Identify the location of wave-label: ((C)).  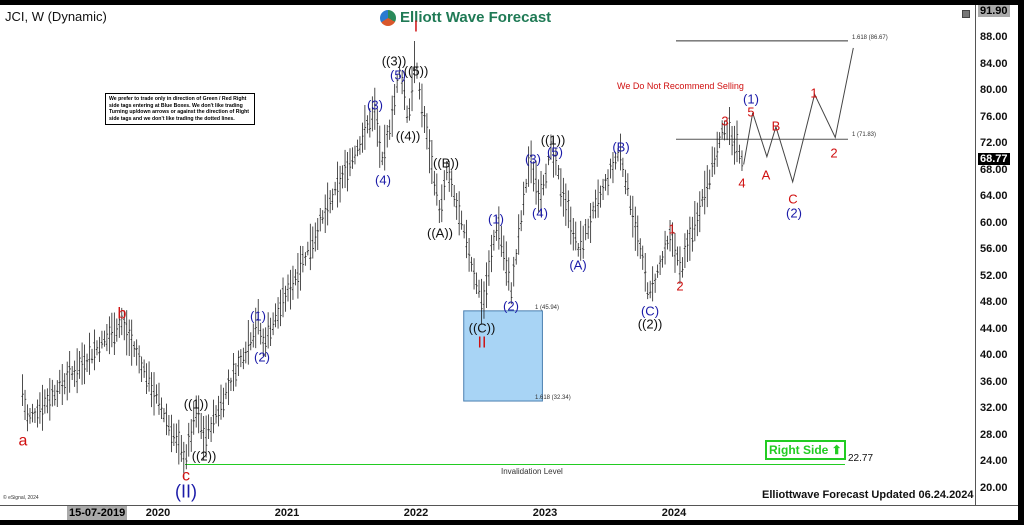
(482, 328).